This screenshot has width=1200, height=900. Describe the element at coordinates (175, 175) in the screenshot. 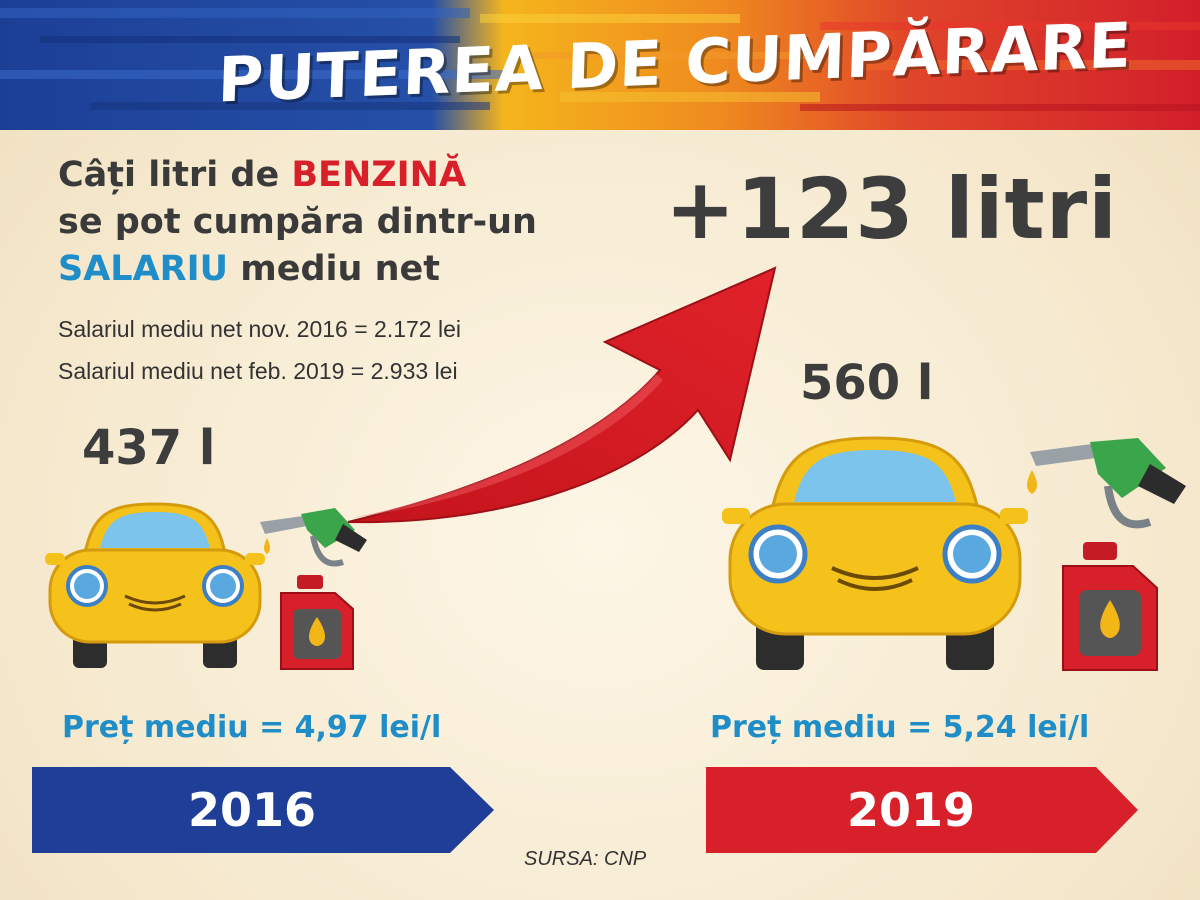

I see `question-prefix: Câți litri de` at that location.